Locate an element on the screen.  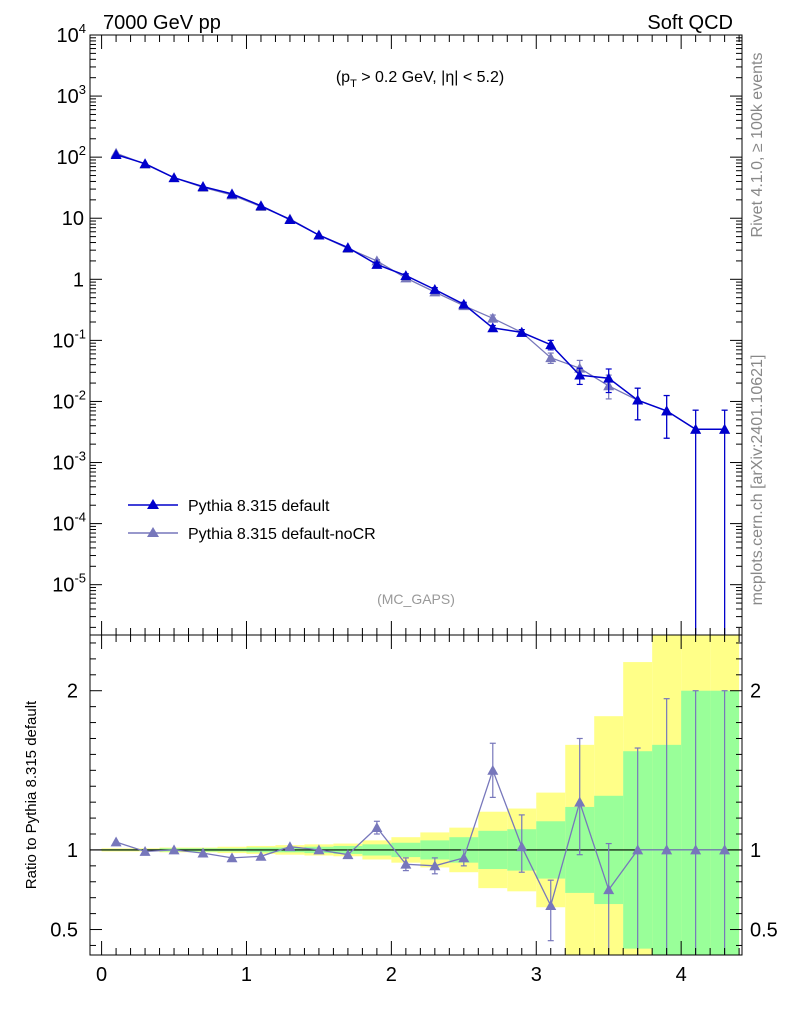
legend-label-nocr: Pythia 8.315 default-noCR is located at coordinates (282, 534).